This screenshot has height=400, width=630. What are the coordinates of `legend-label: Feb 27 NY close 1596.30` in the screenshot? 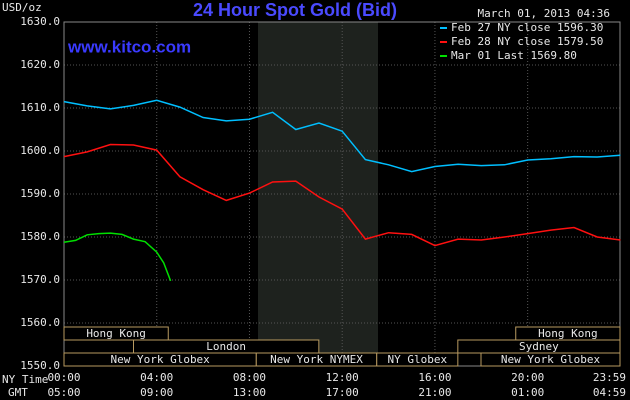 It's located at (527, 27).